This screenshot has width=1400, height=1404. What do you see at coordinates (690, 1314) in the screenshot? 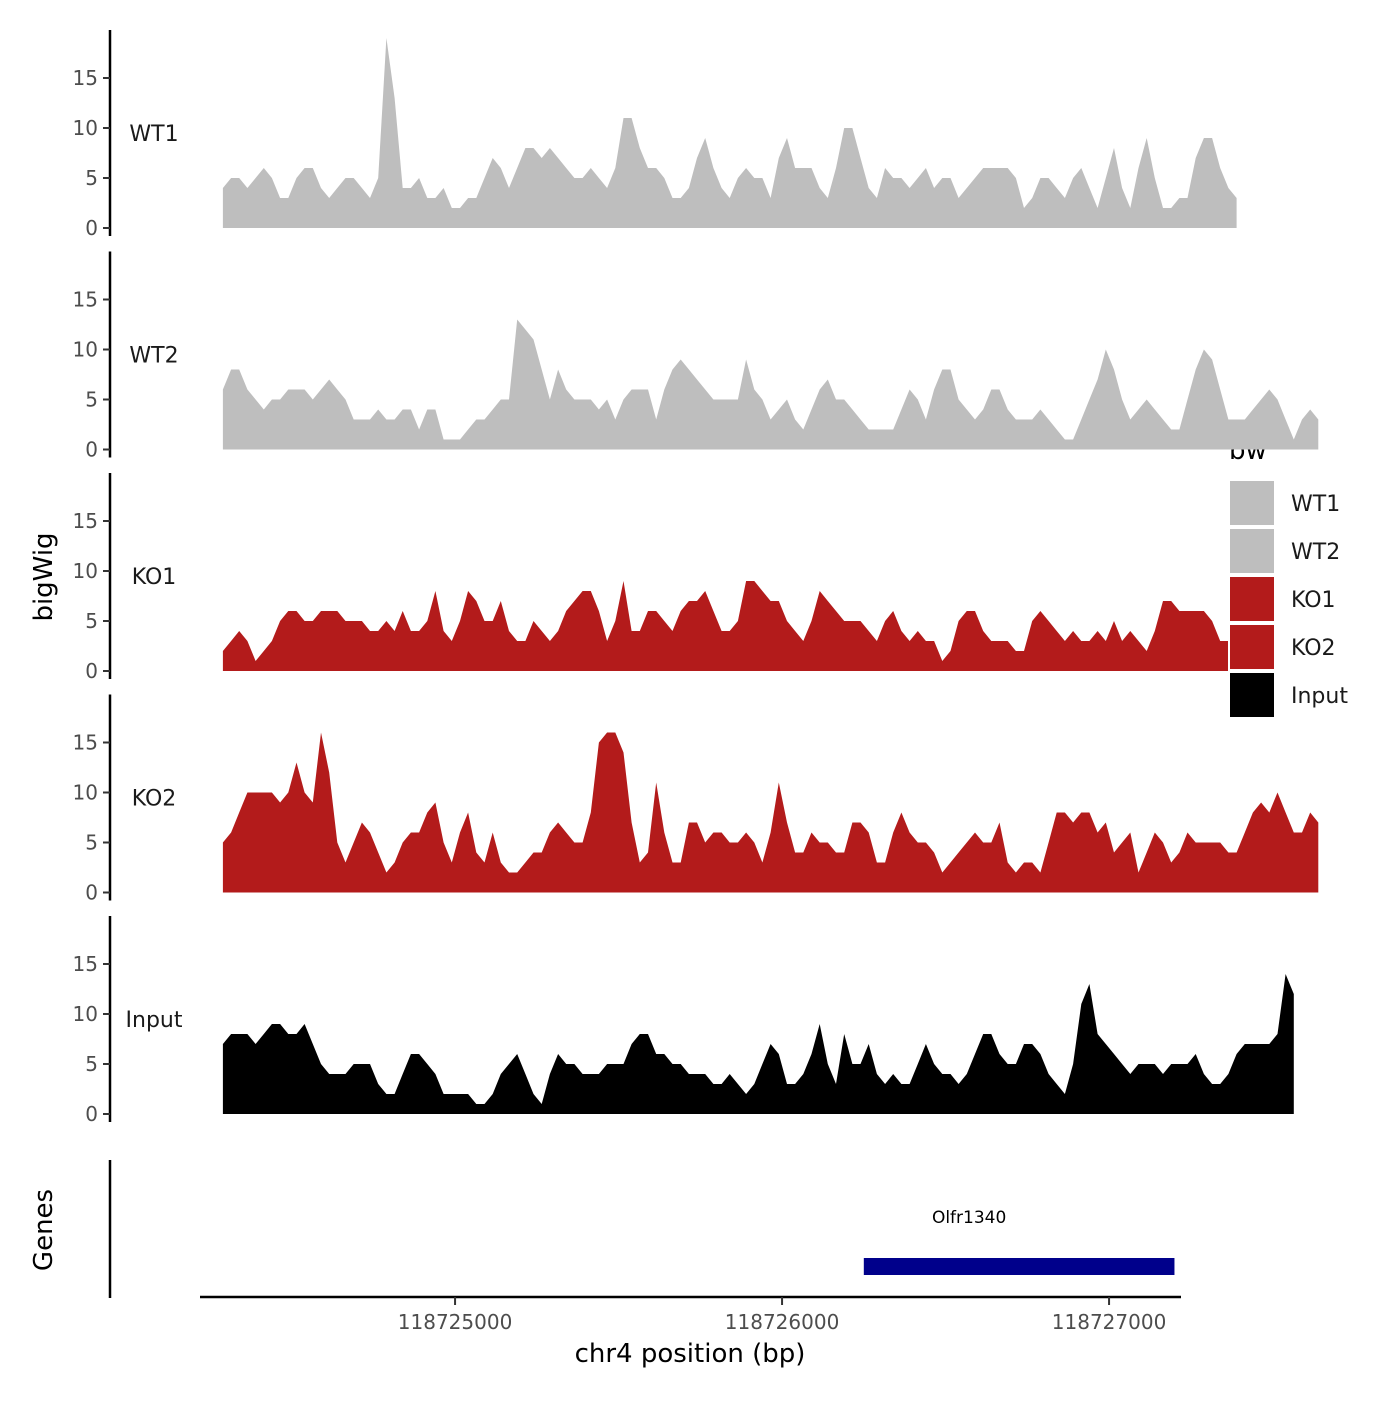
I see `x-axis: 118725000 118726000 118727000` at bounding box center [690, 1314].